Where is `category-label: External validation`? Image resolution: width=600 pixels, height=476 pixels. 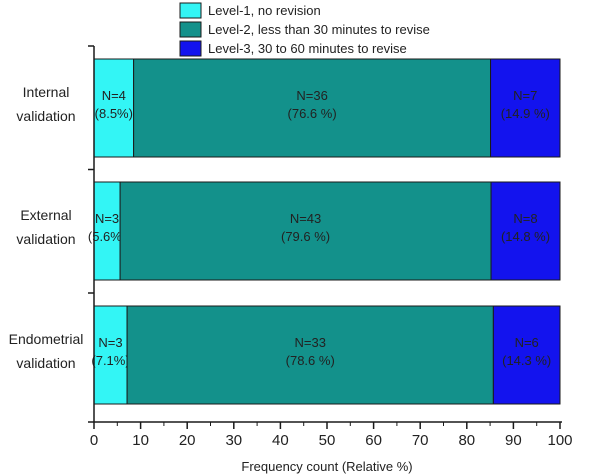
category-label: External validation is located at coordinates (45, 227).